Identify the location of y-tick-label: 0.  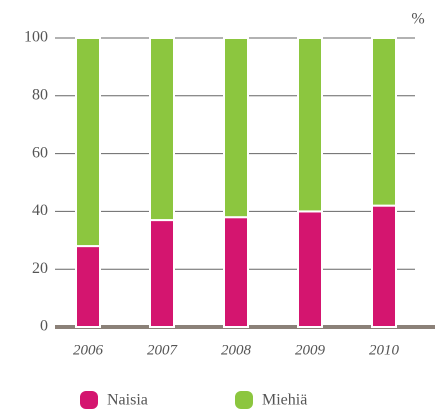
(44, 326).